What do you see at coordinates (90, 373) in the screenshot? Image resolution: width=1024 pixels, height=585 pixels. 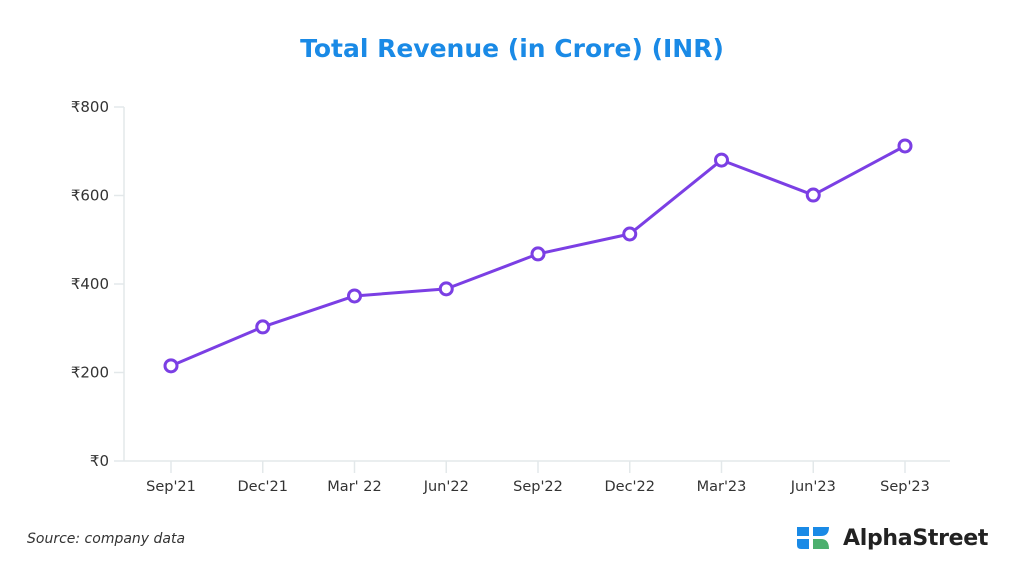 I see `y-tick-label: ₹200` at bounding box center [90, 373].